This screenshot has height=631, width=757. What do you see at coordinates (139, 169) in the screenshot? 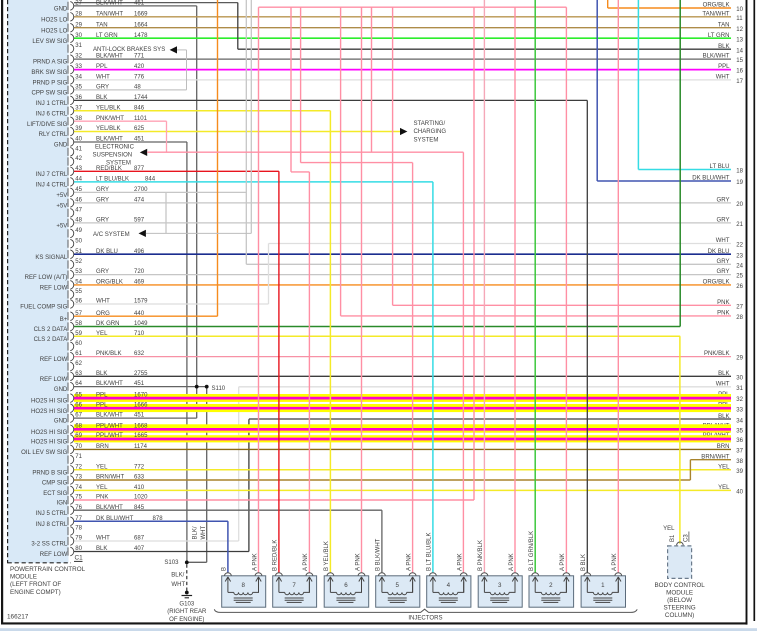
I see `svg-text: 877` at bounding box center [139, 169].